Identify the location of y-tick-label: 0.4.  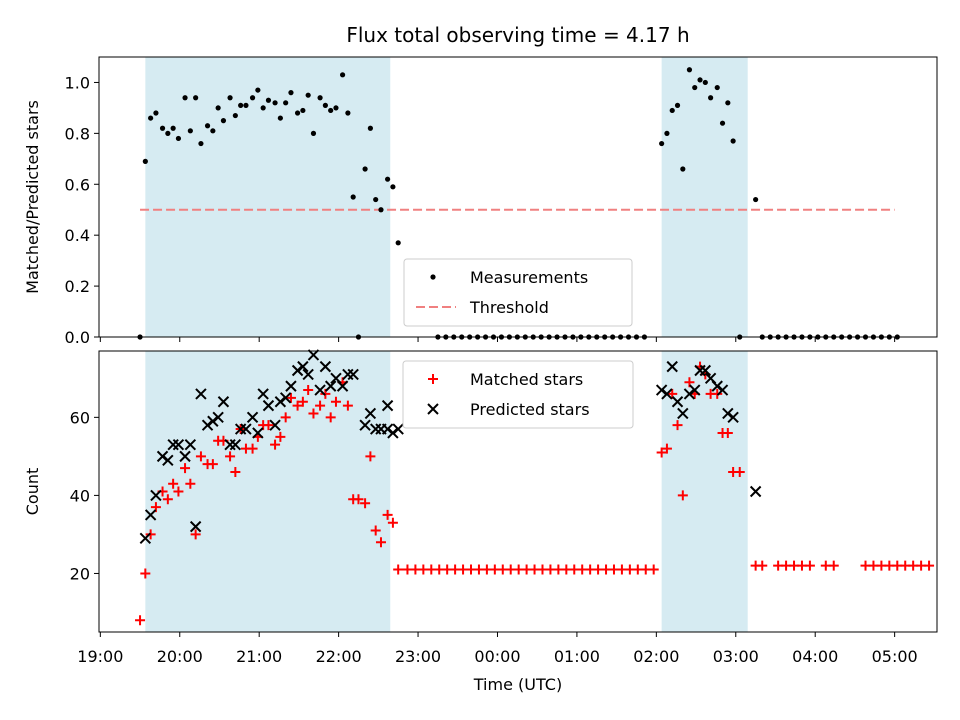
(77, 235).